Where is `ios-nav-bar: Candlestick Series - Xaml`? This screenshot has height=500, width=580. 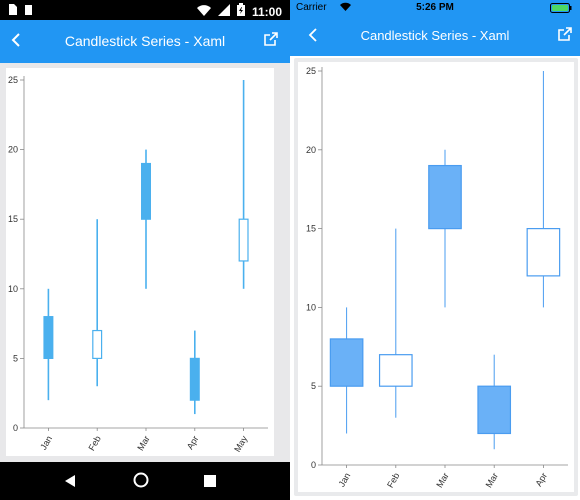
ios-nav-bar: Candlestick Series - Xaml is located at coordinates (435, 36).